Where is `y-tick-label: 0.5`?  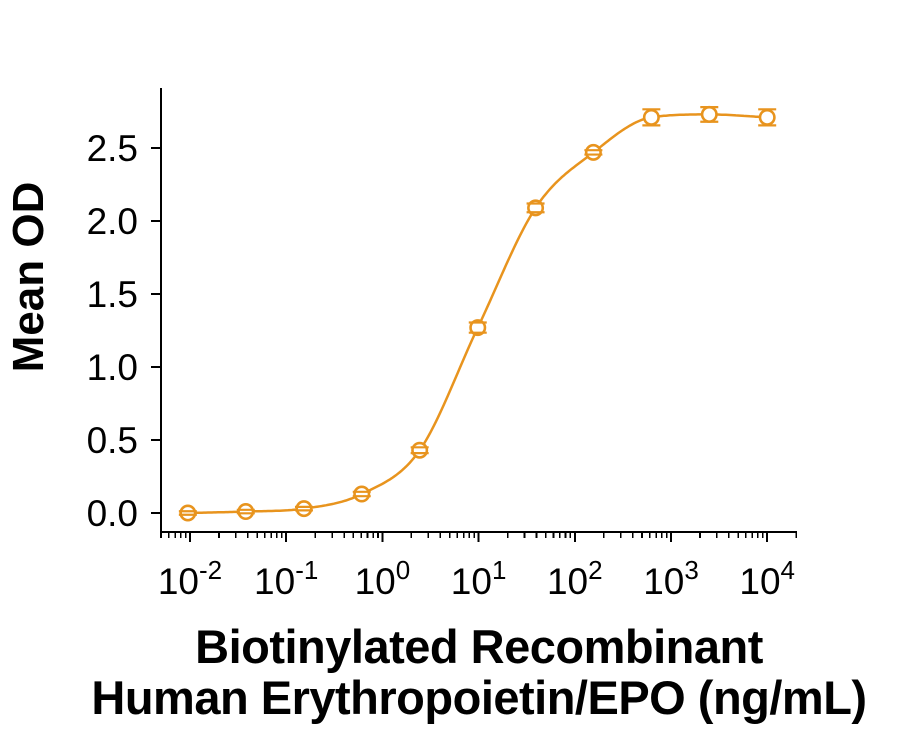 y-tick-label: 0.5 is located at coordinates (112, 440).